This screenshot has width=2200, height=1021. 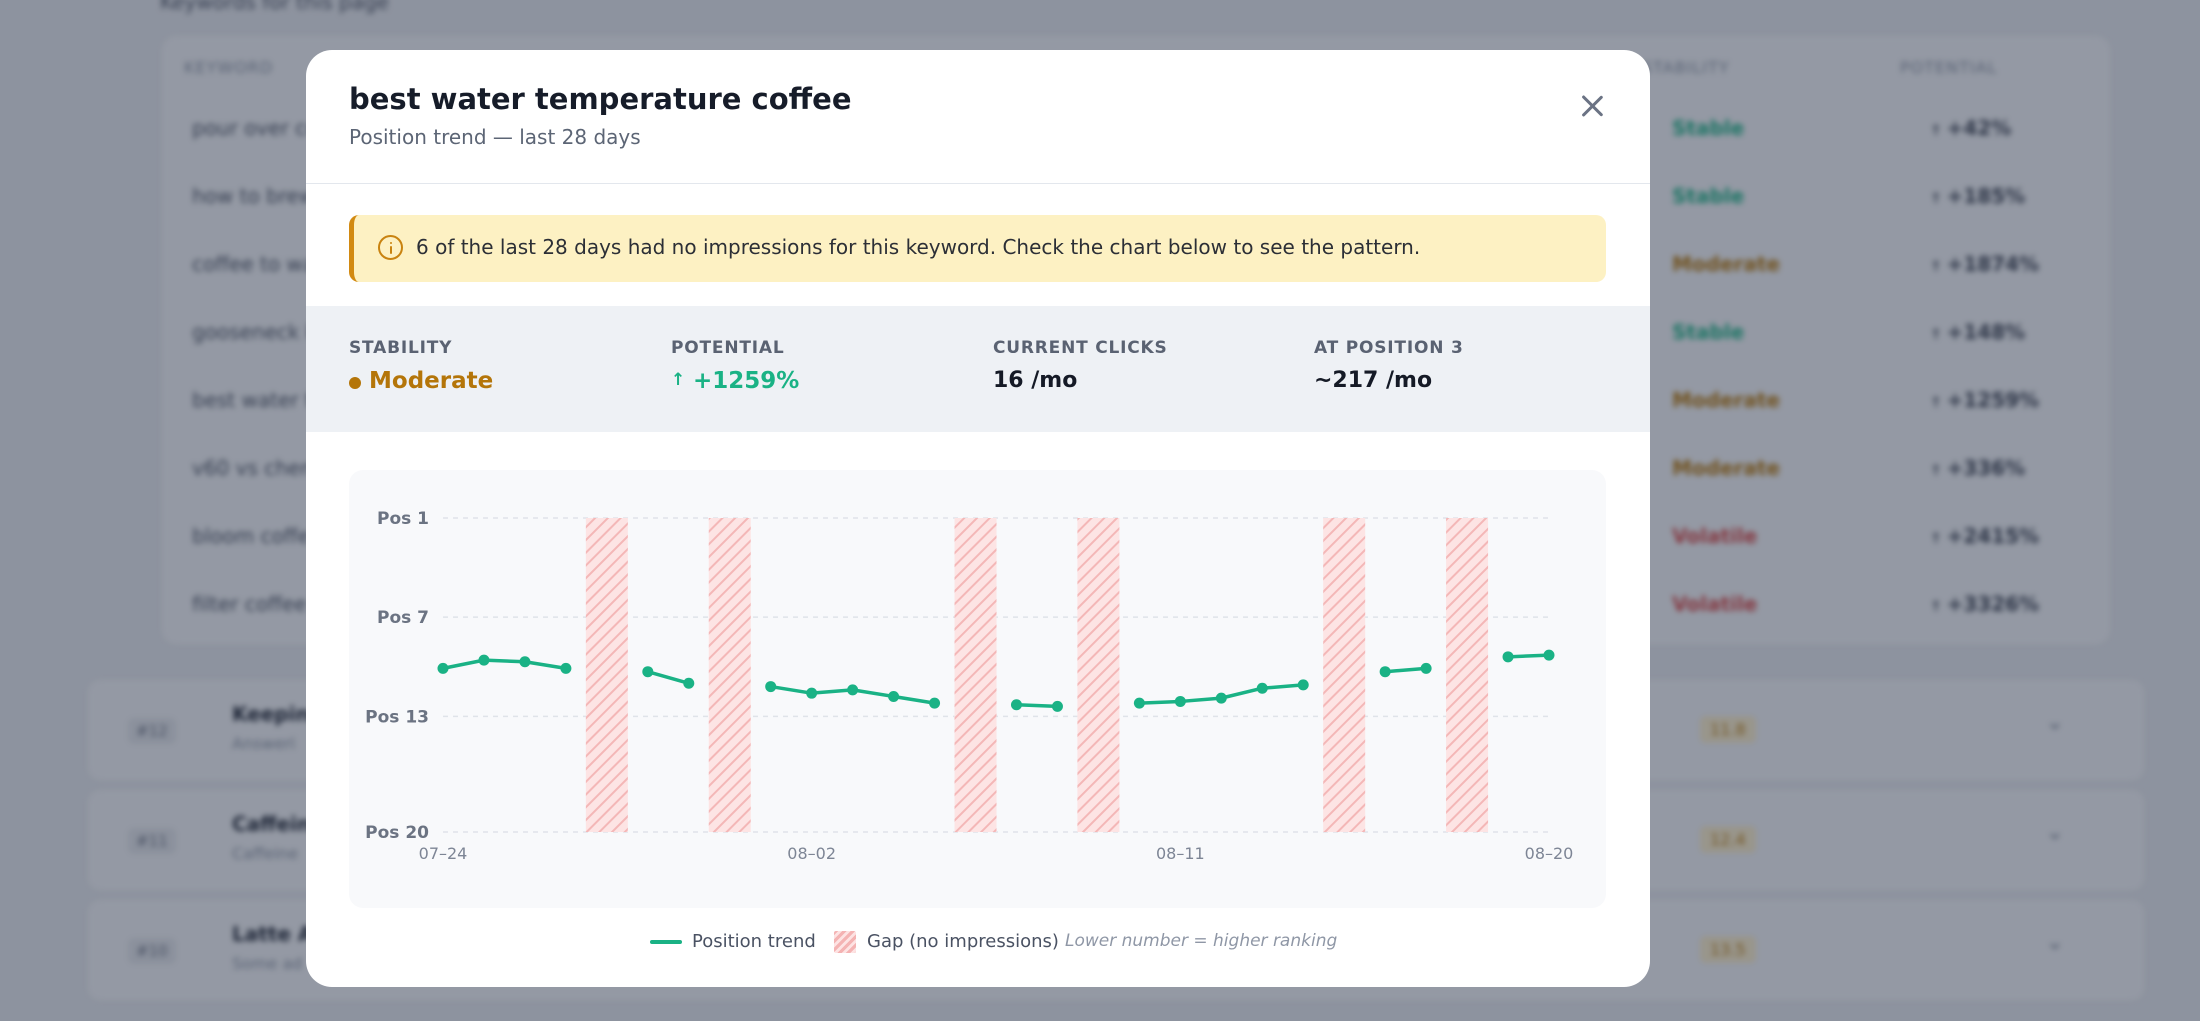 I want to click on row-potential: +3326%, so click(x=1984, y=604).